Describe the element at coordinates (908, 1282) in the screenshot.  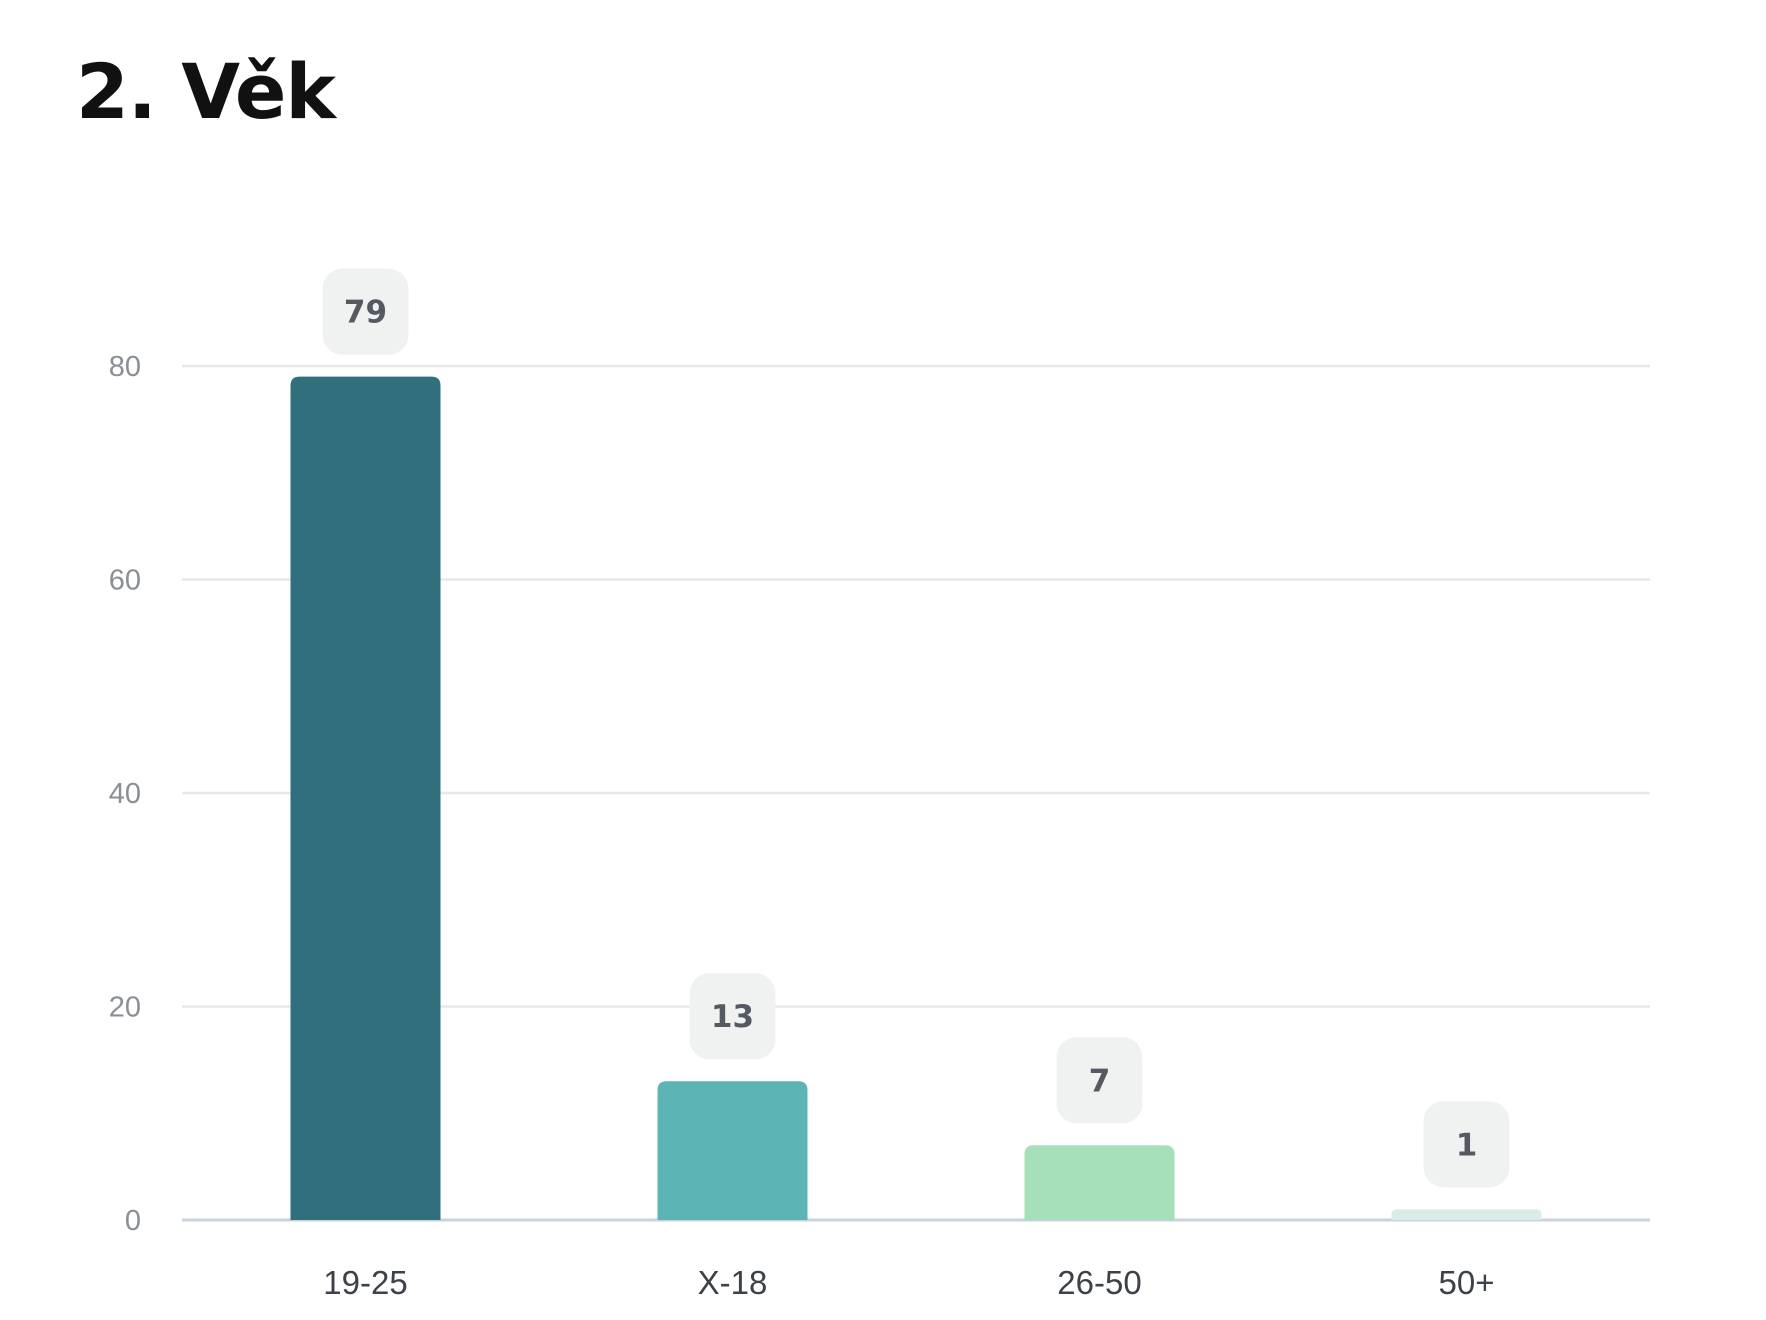
I see `x-axis: 19-25 X-18 26-50 50+` at that location.